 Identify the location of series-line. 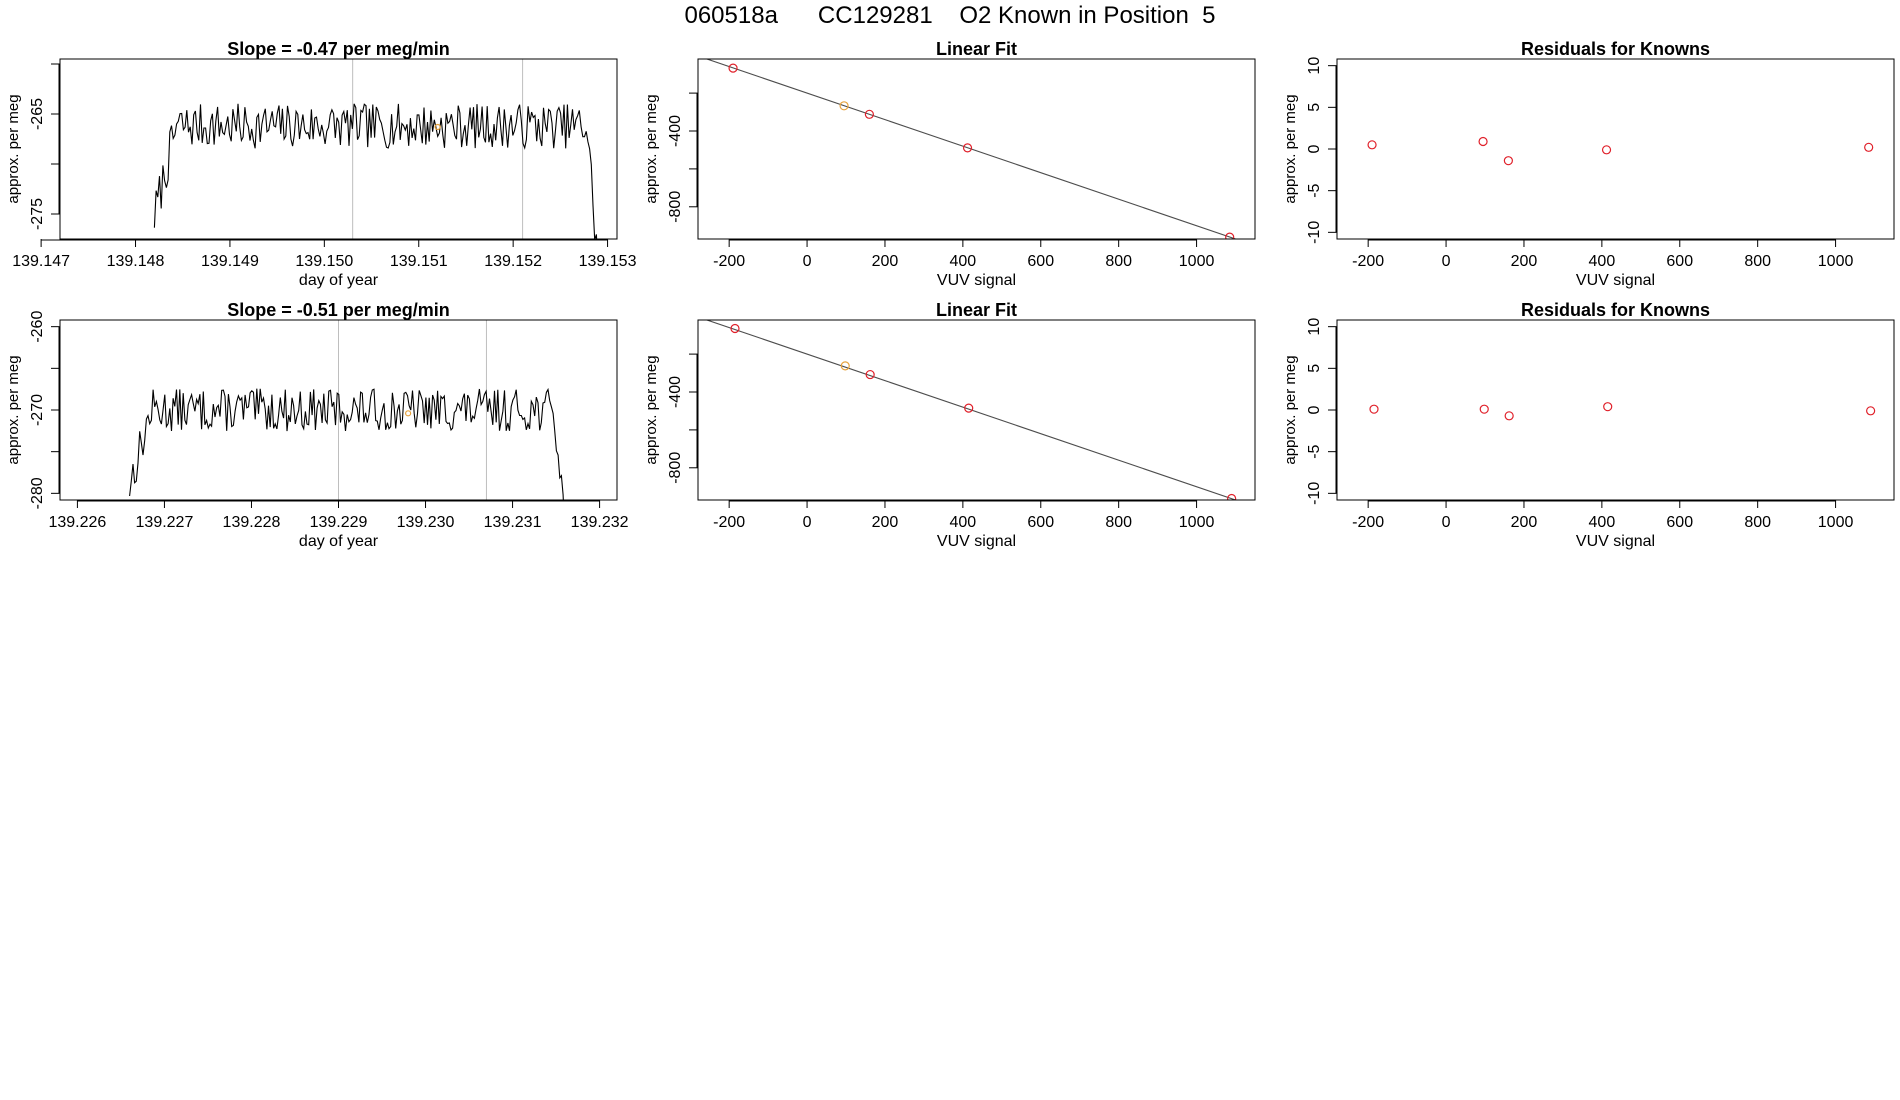
(346, 443).